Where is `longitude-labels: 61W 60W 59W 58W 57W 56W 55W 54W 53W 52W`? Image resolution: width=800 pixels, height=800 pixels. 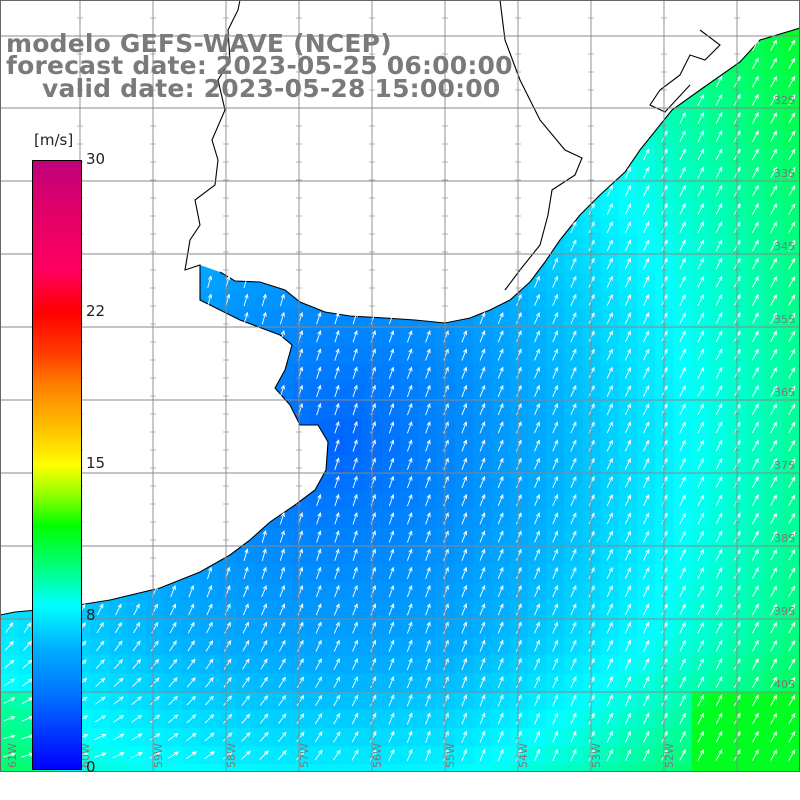
longitude-labels: 61W 60W 59W 58W 57W 56W 55W 54W 53W 52W is located at coordinates (341, 755).